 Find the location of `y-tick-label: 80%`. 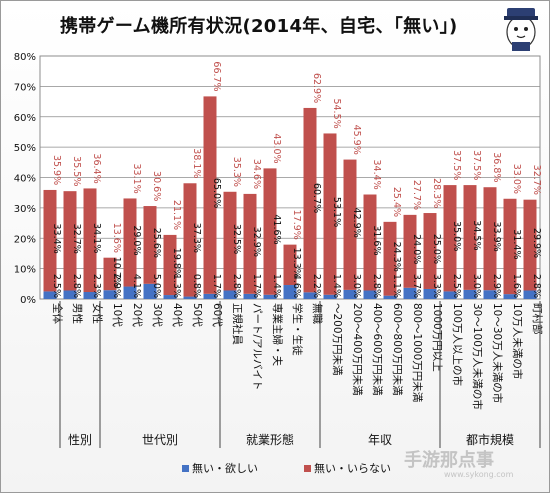

y-tick-label: 80% is located at coordinates (25, 57).